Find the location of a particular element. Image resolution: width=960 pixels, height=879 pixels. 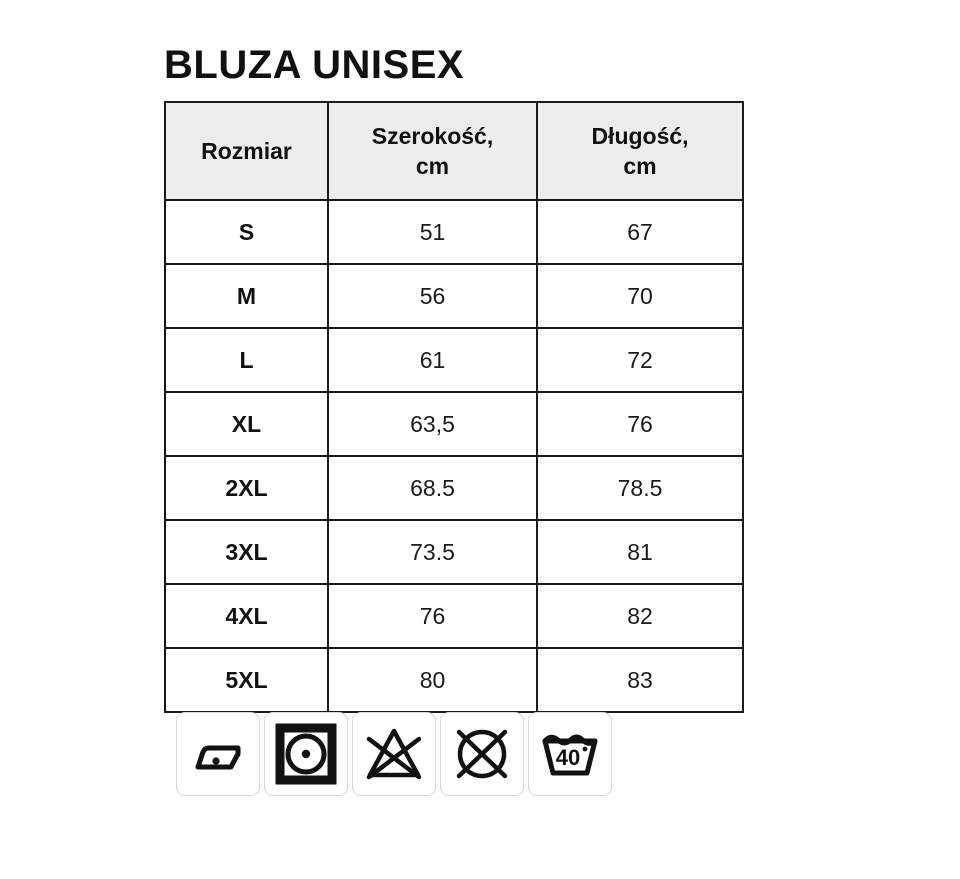

do-not-bleach-icon is located at coordinates (394, 754).